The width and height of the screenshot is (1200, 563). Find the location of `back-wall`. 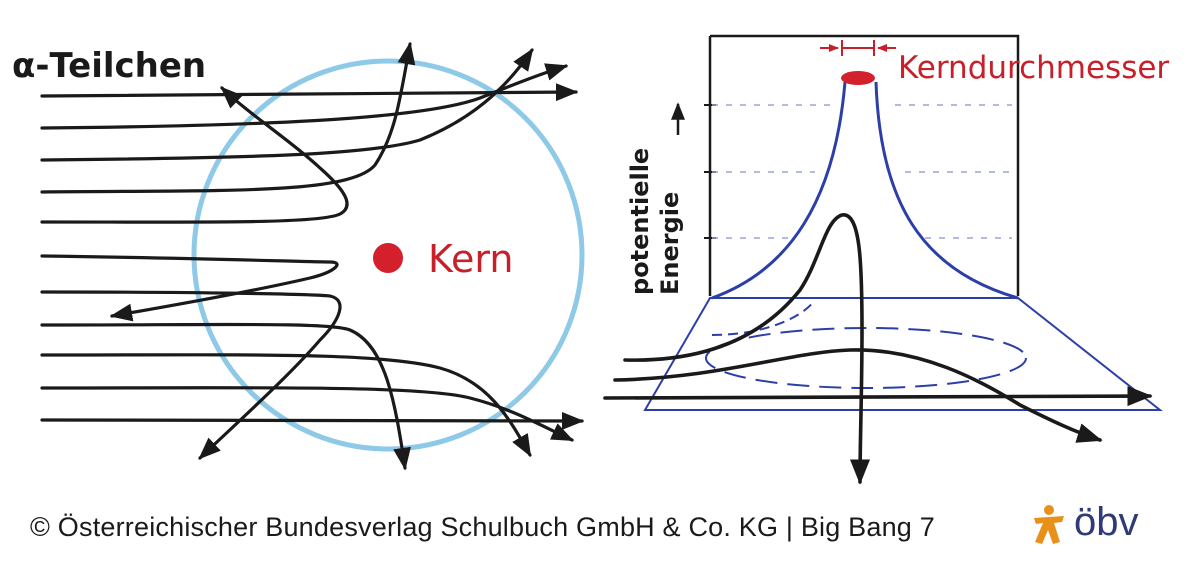

back-wall is located at coordinates (864, 165).